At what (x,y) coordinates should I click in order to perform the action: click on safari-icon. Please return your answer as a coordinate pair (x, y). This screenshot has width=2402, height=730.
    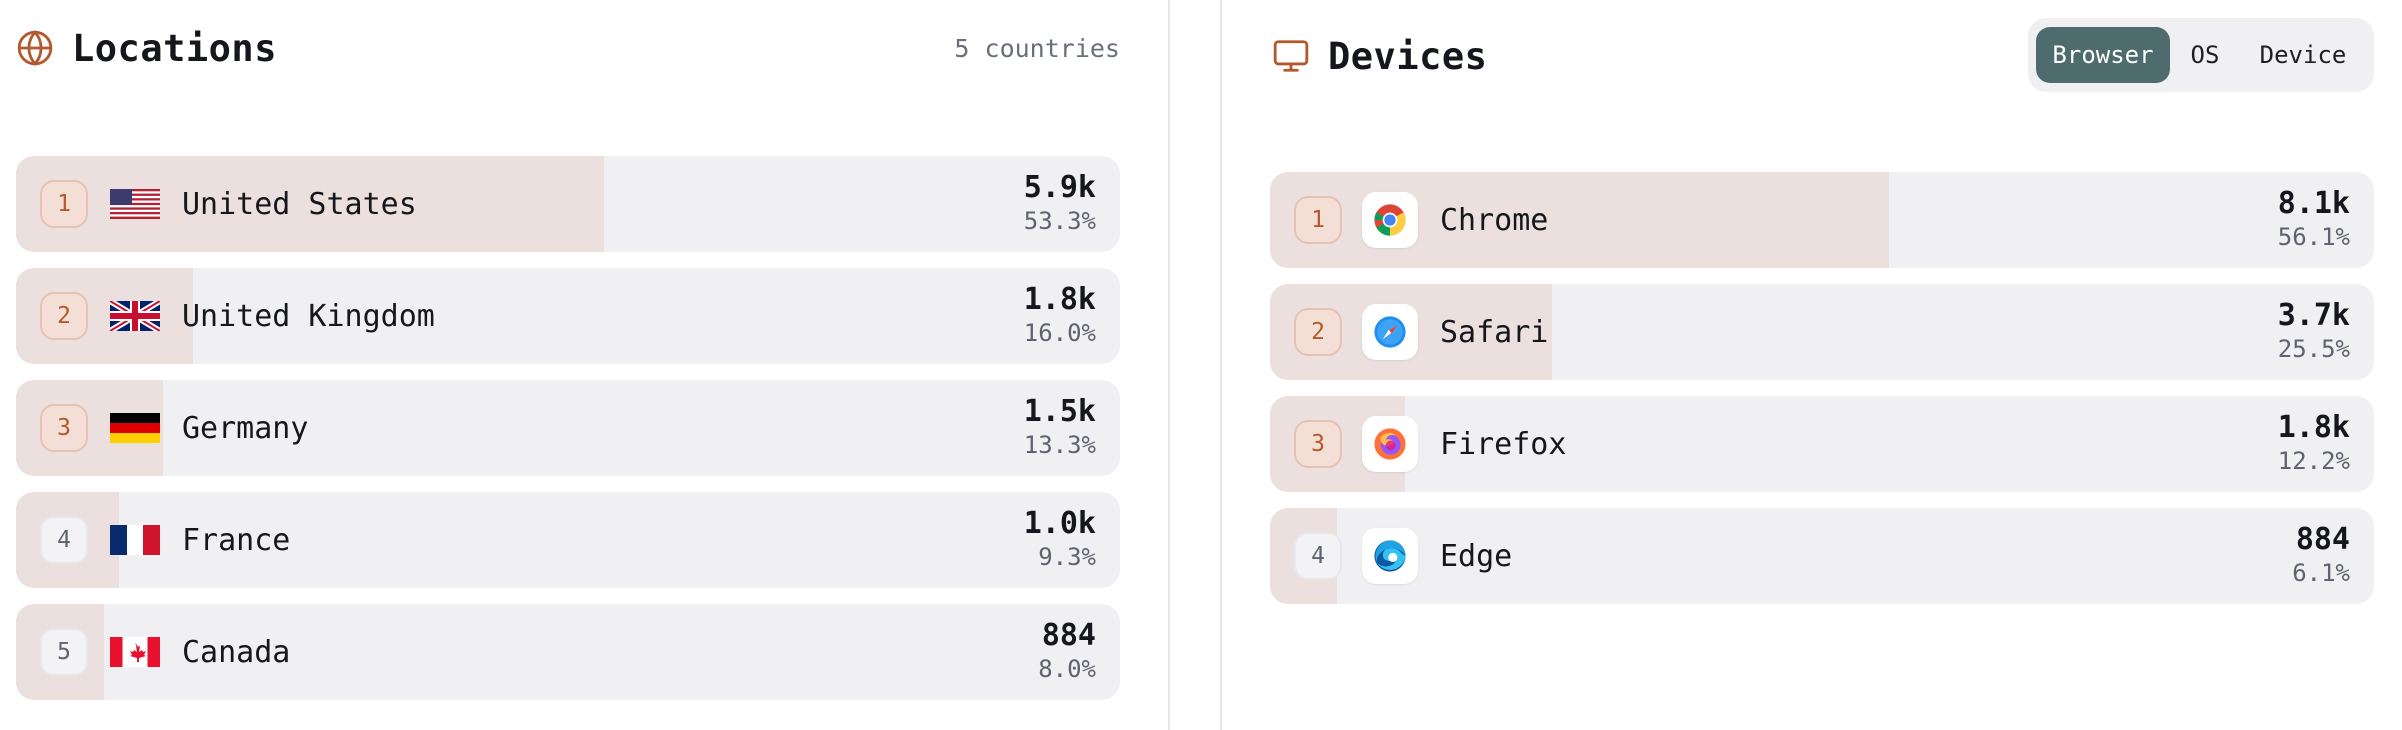
    Looking at the image, I should click on (1390, 332).